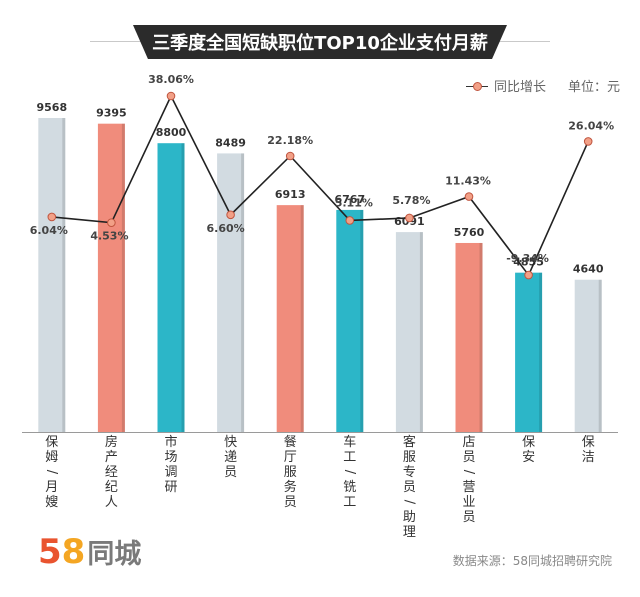 The image size is (640, 597). Describe the element at coordinates (170, 442) in the screenshot. I see `category-label-char: 市` at that location.